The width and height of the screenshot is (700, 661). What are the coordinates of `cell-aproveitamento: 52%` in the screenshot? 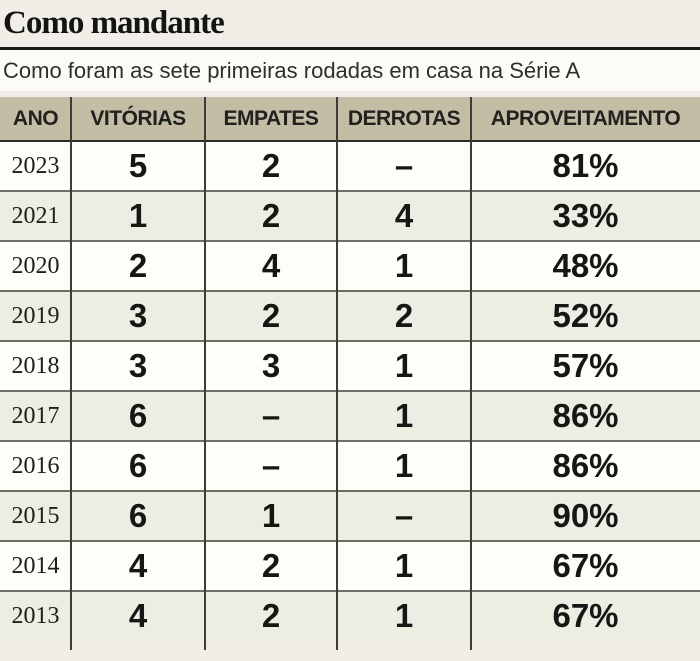 It's located at (585, 315).